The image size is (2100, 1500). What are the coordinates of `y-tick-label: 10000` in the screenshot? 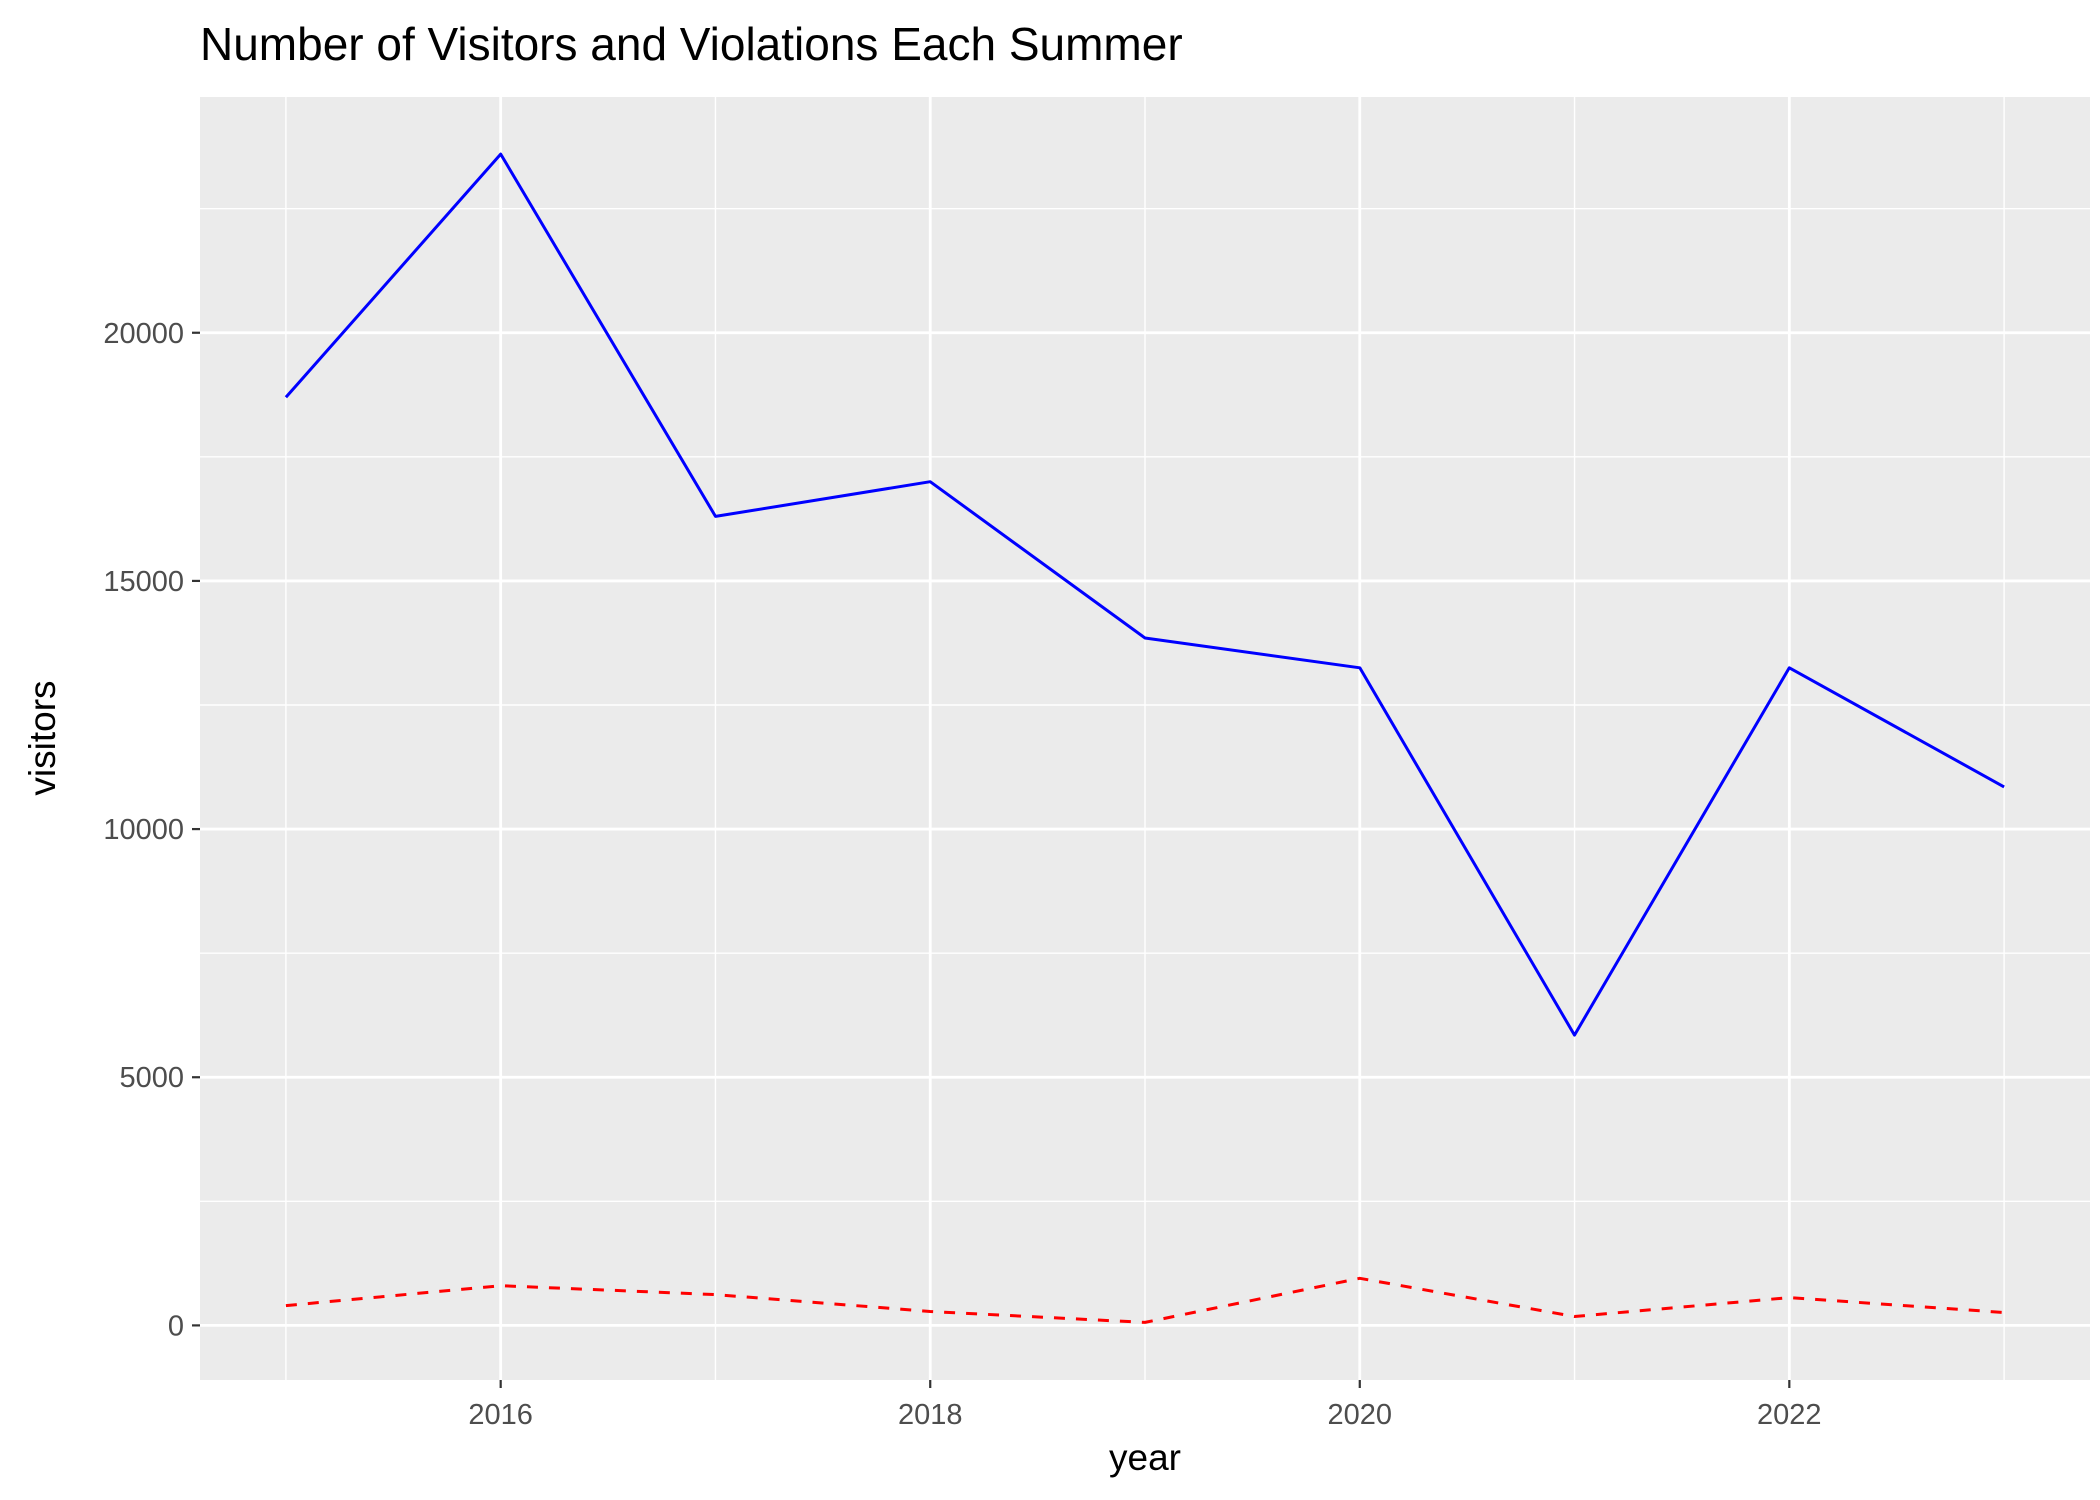 It's located at (143, 830).